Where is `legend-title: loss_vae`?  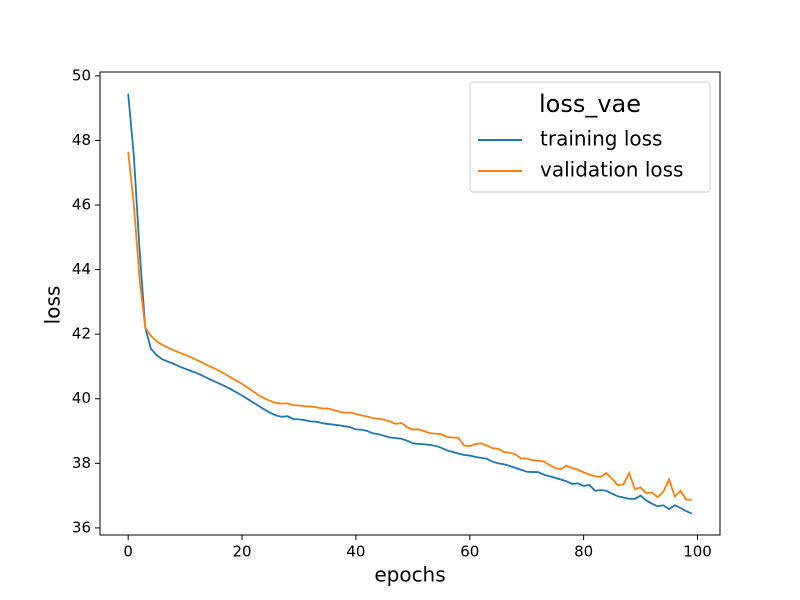
legend-title: loss_vae is located at coordinates (590, 104).